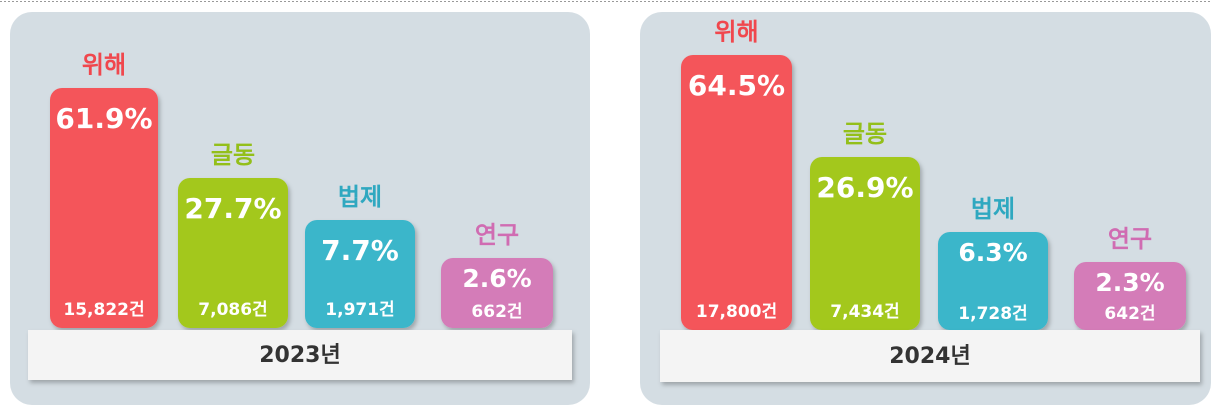 The width and height of the screenshot is (1211, 407). Describe the element at coordinates (992, 252) in the screenshot. I see `percent-label: 6.3%` at that location.